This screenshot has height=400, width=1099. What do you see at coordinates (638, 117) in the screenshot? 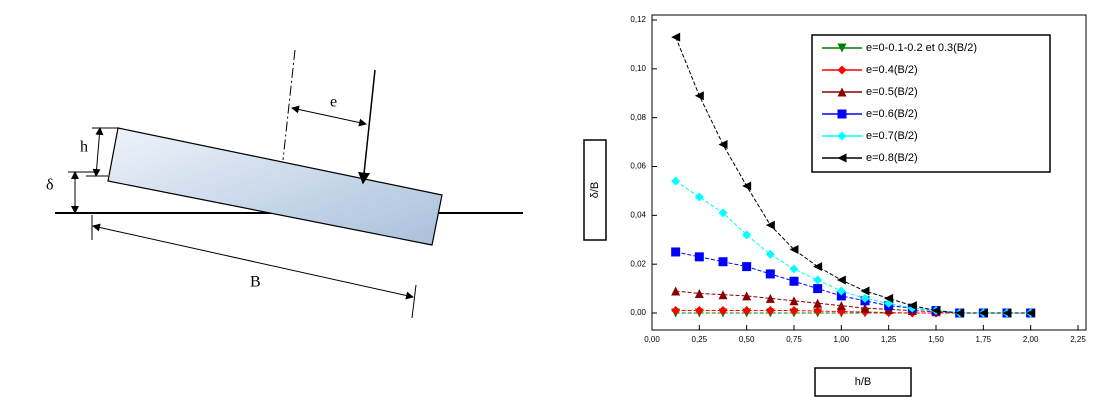
I see `y-tick-label: 0,08` at bounding box center [638, 117].